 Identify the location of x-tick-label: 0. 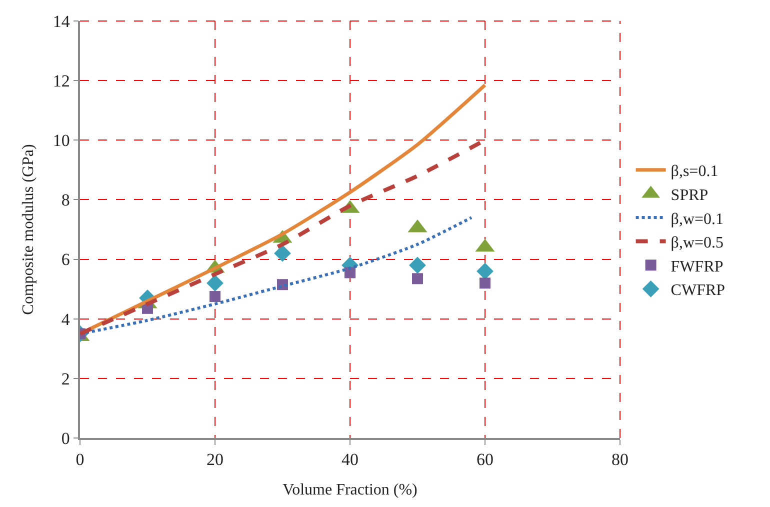
(80, 460).